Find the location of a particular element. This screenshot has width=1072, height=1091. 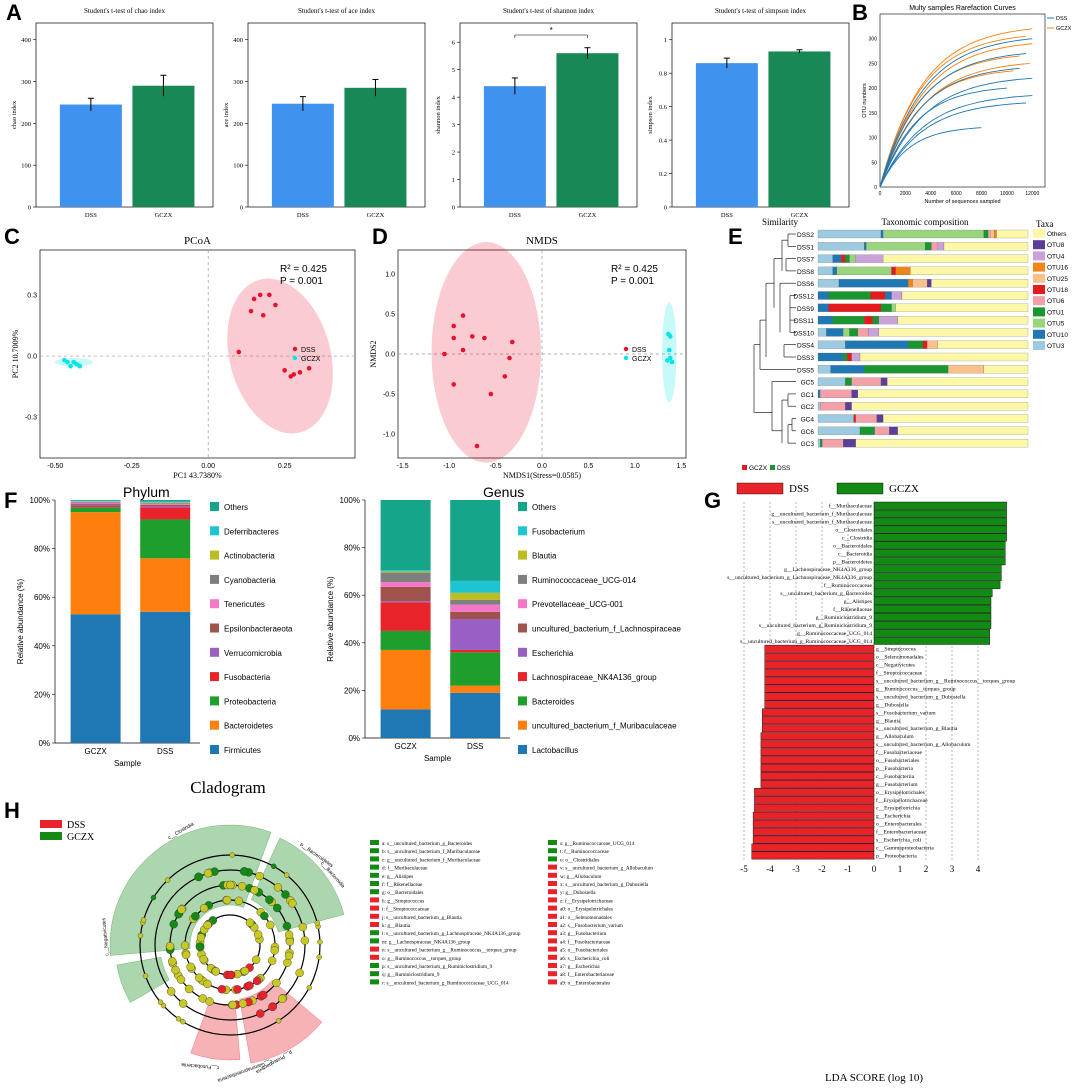

lda-bar-o-selenomonadales is located at coordinates (819, 656).